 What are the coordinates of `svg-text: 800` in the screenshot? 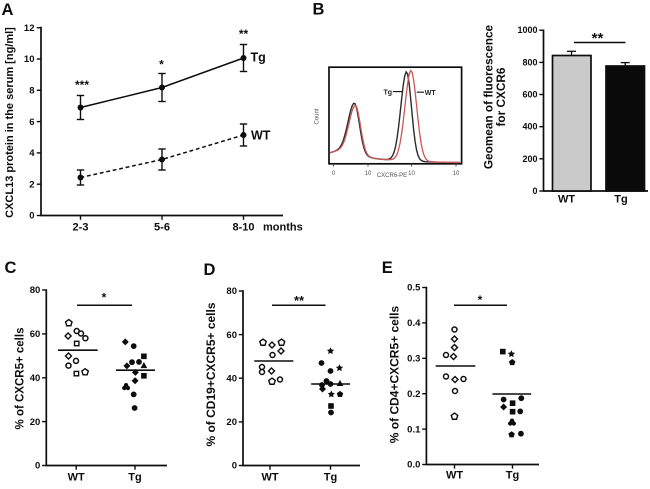 It's located at (529, 62).